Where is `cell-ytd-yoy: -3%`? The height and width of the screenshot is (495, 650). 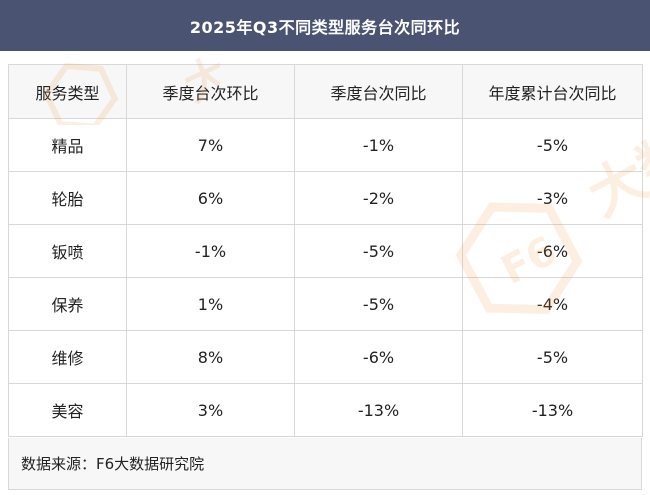 cell-ytd-yoy: -3% is located at coordinates (552, 198).